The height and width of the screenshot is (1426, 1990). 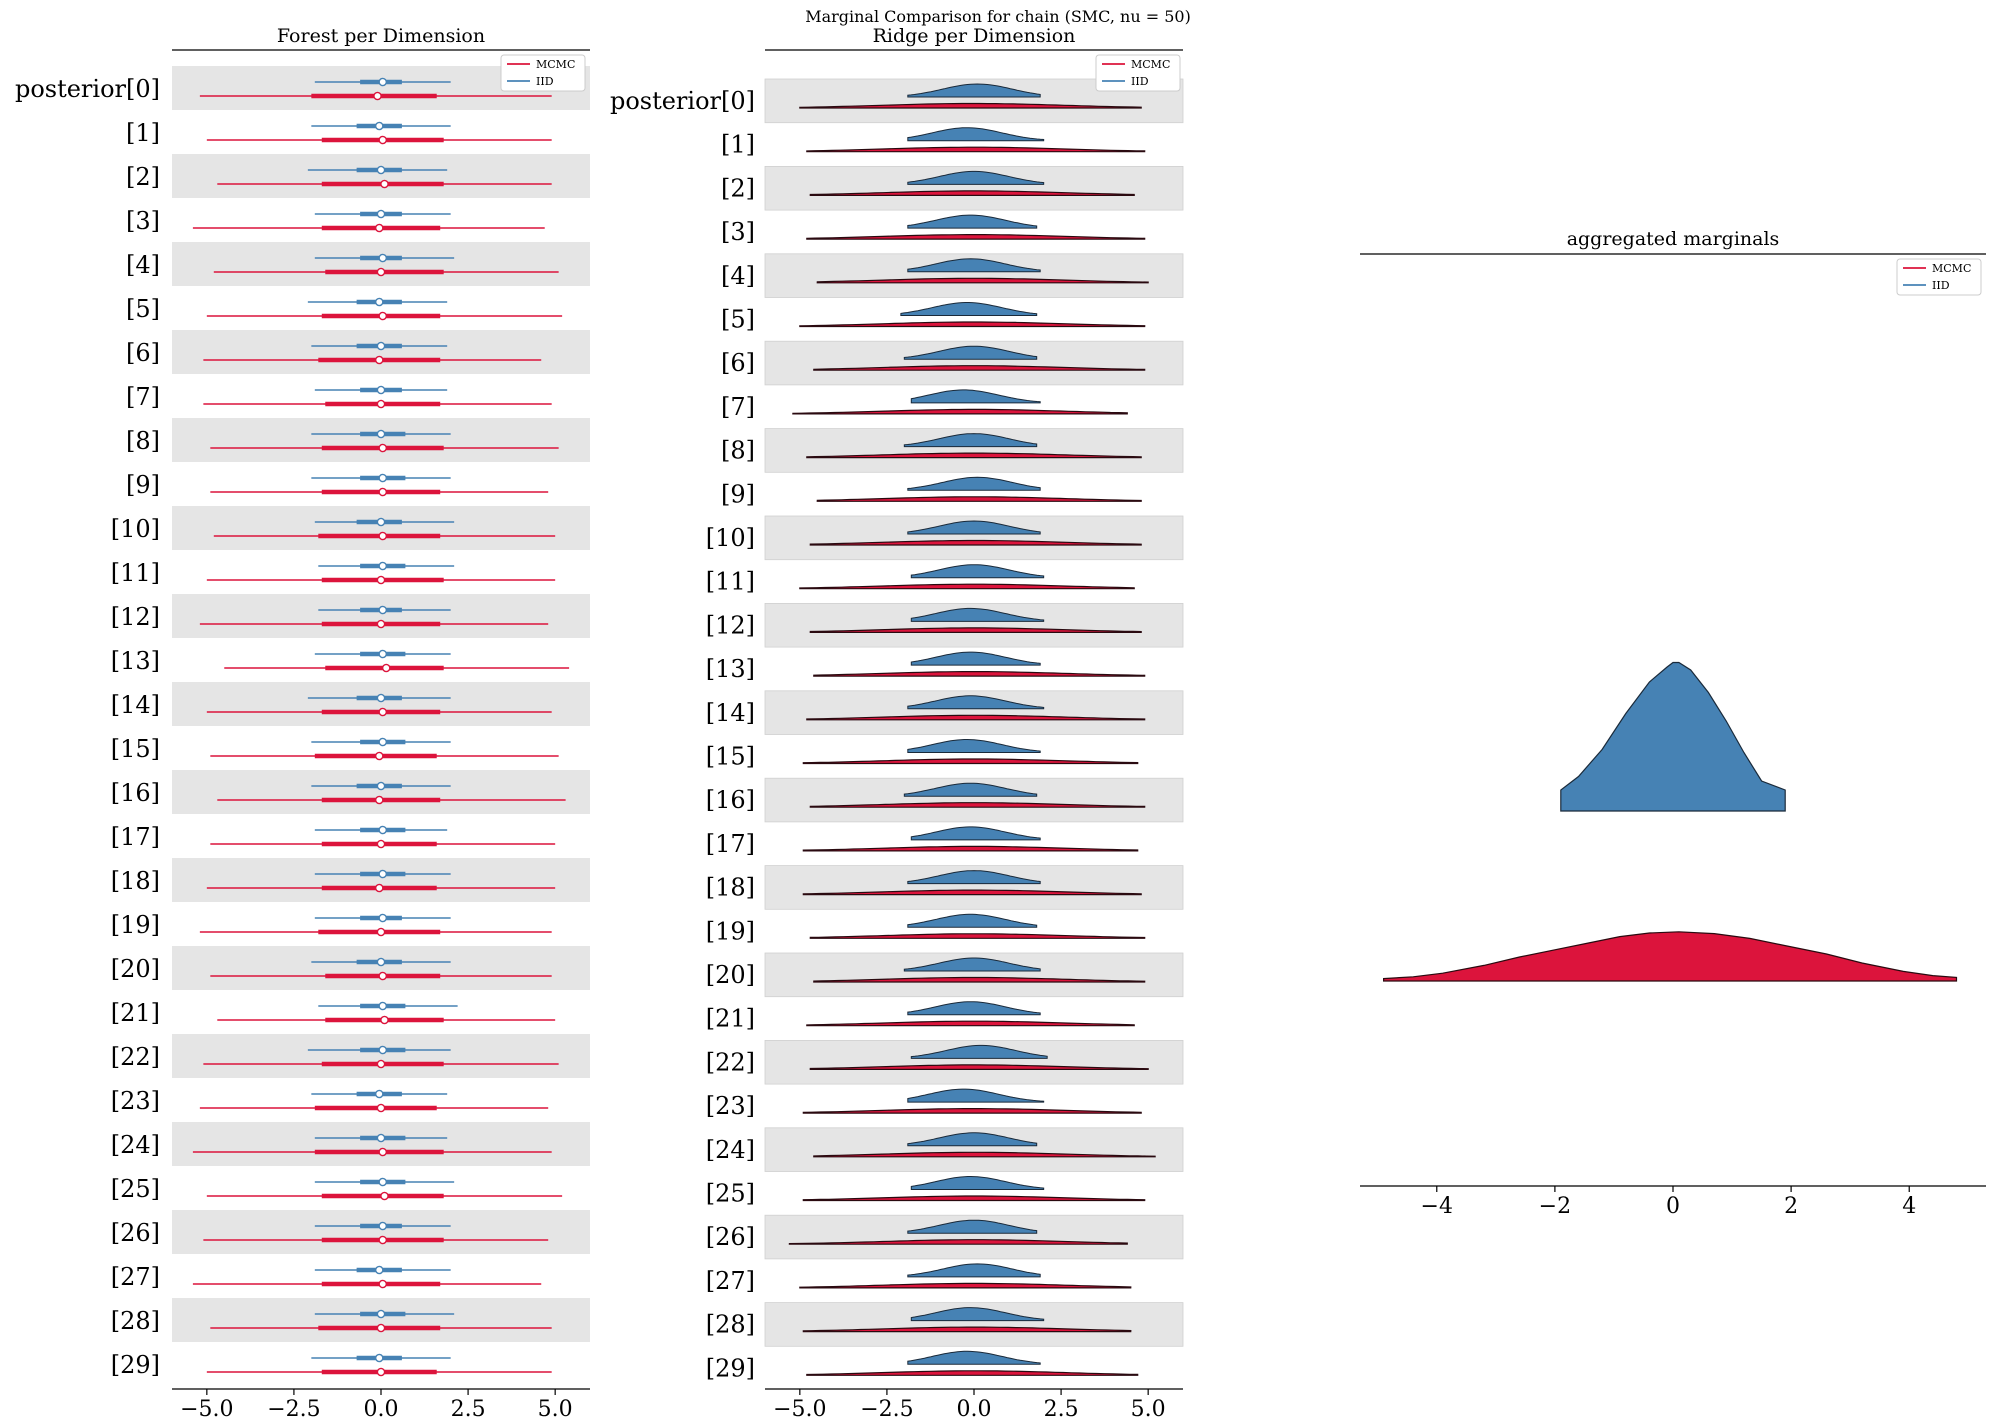 I want to click on ridge-x-axis: −5.0 −2.5 0.0 2.5 5.0, so click(x=969, y=1405).